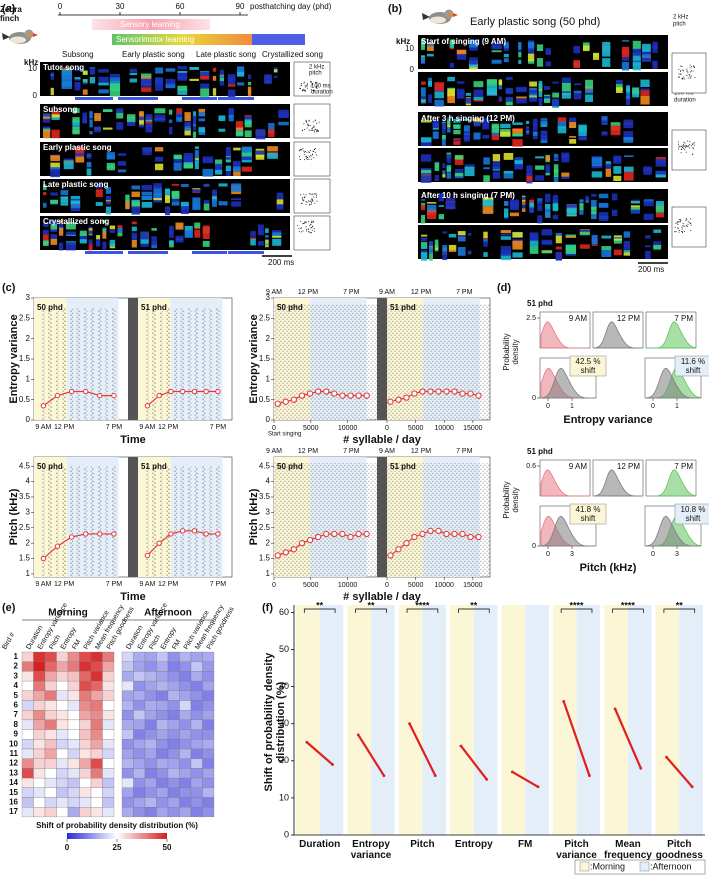  I want to click on morning-band, so click(667, 720).